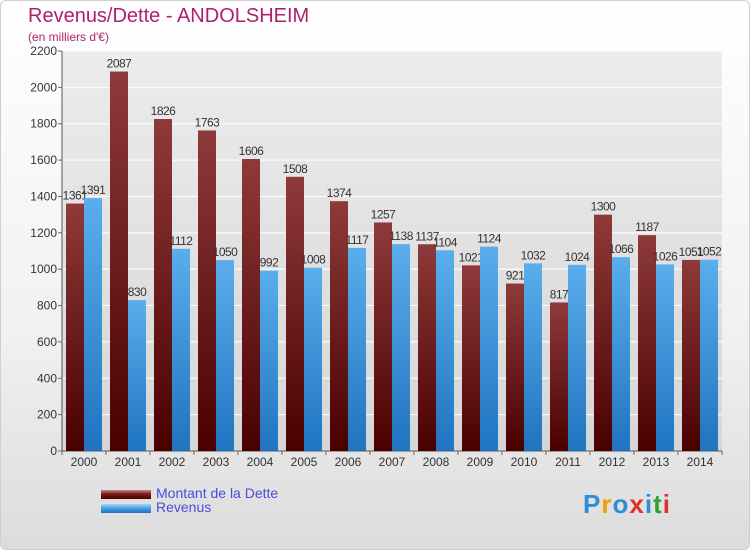  What do you see at coordinates (84, 462) in the screenshot?
I see `x-tick-label: 2000` at bounding box center [84, 462].